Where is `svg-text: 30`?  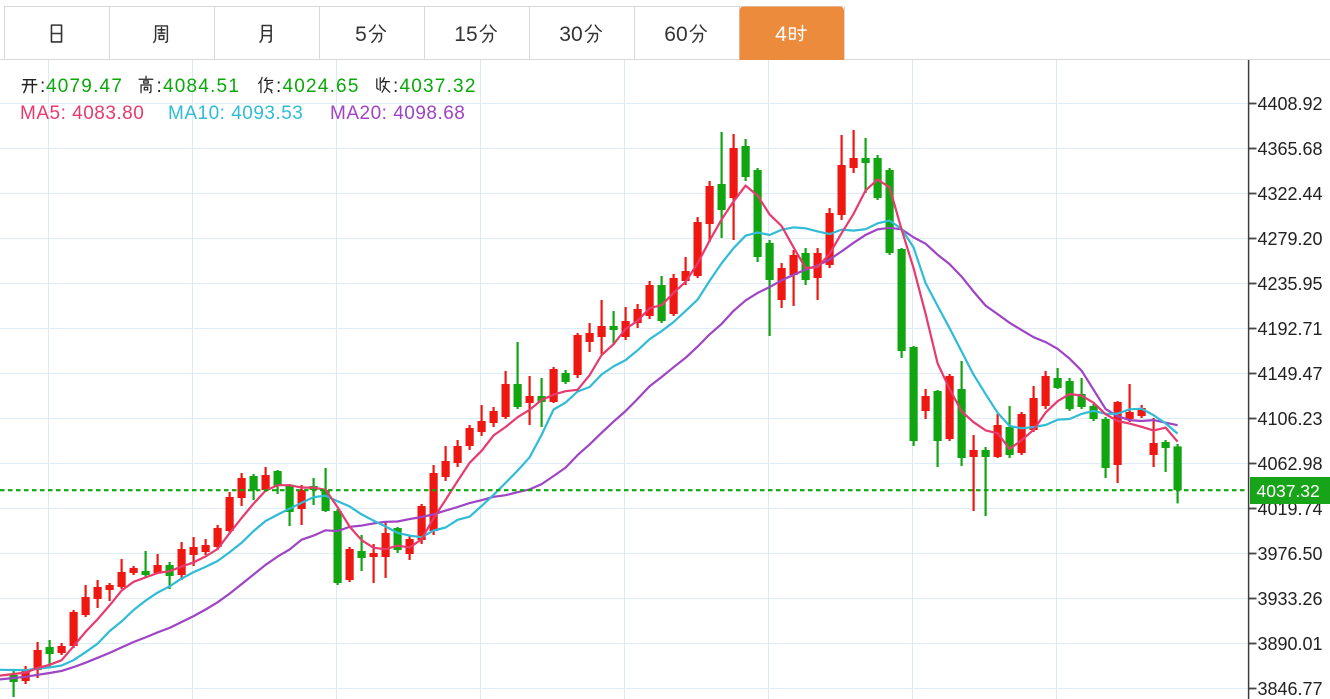 svg-text: 30 is located at coordinates (570, 34).